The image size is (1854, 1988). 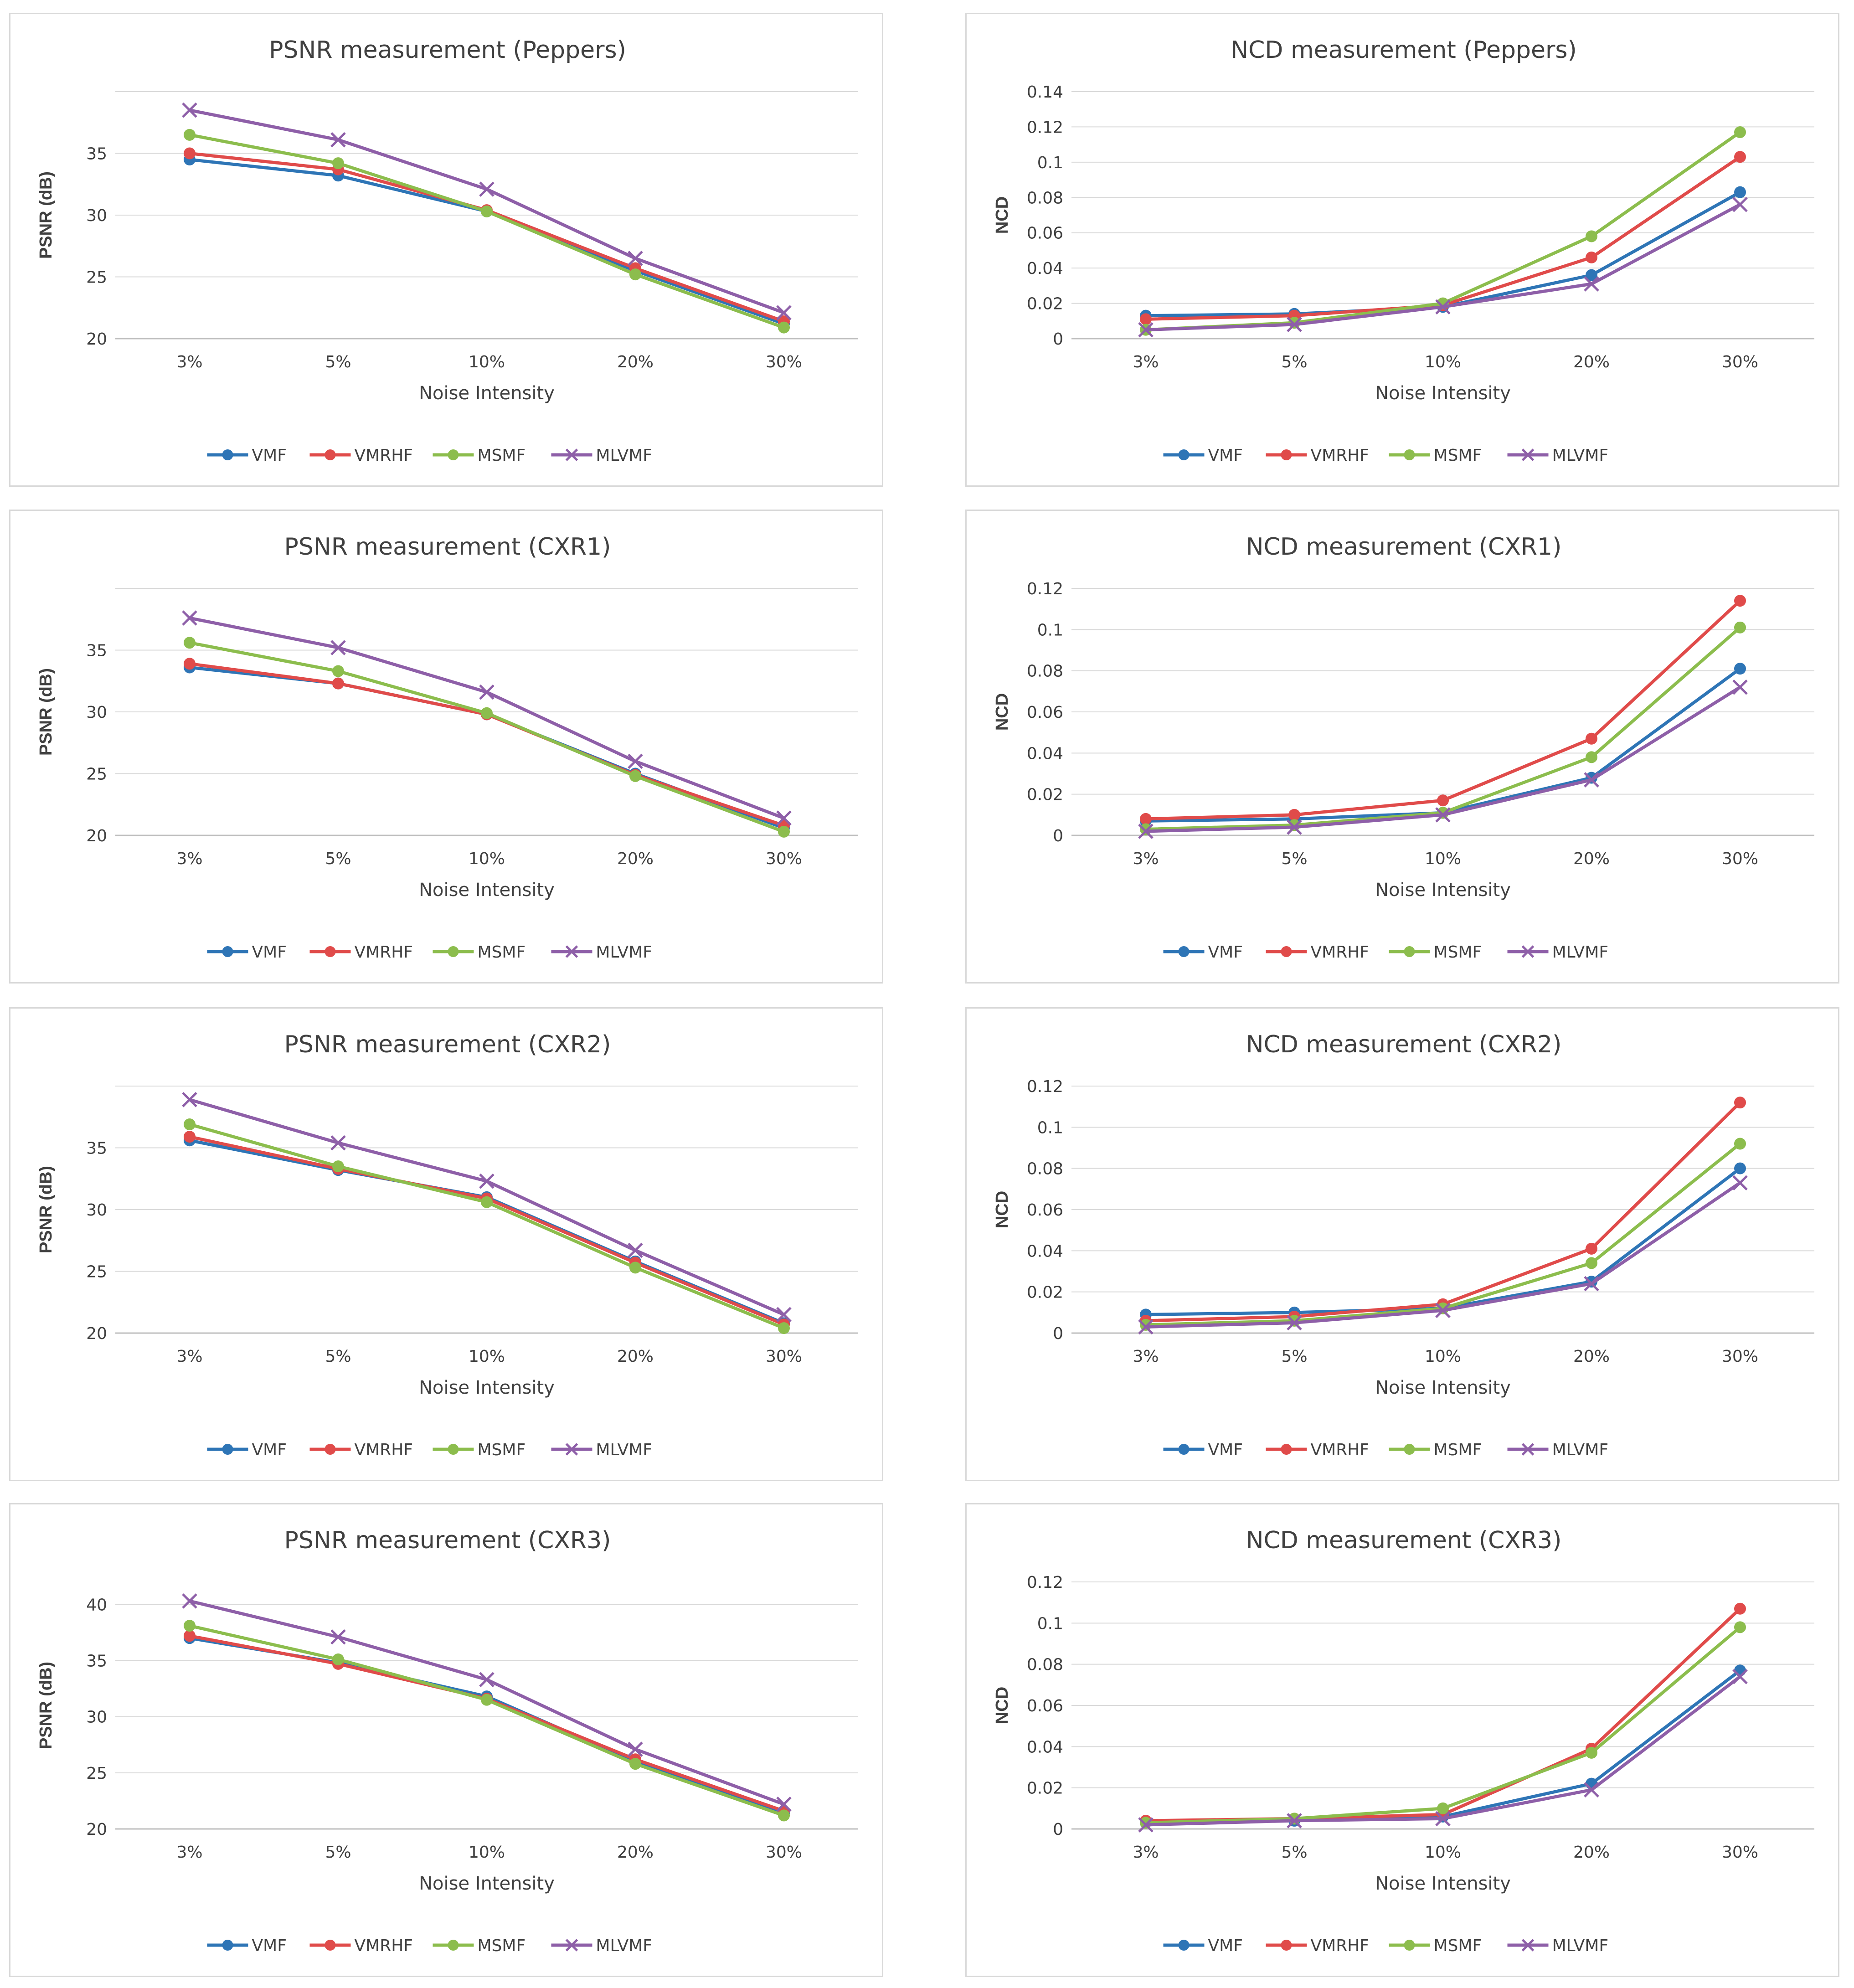 I want to click on chart-title: PSNR measurement (Peppers), so click(x=447, y=50).